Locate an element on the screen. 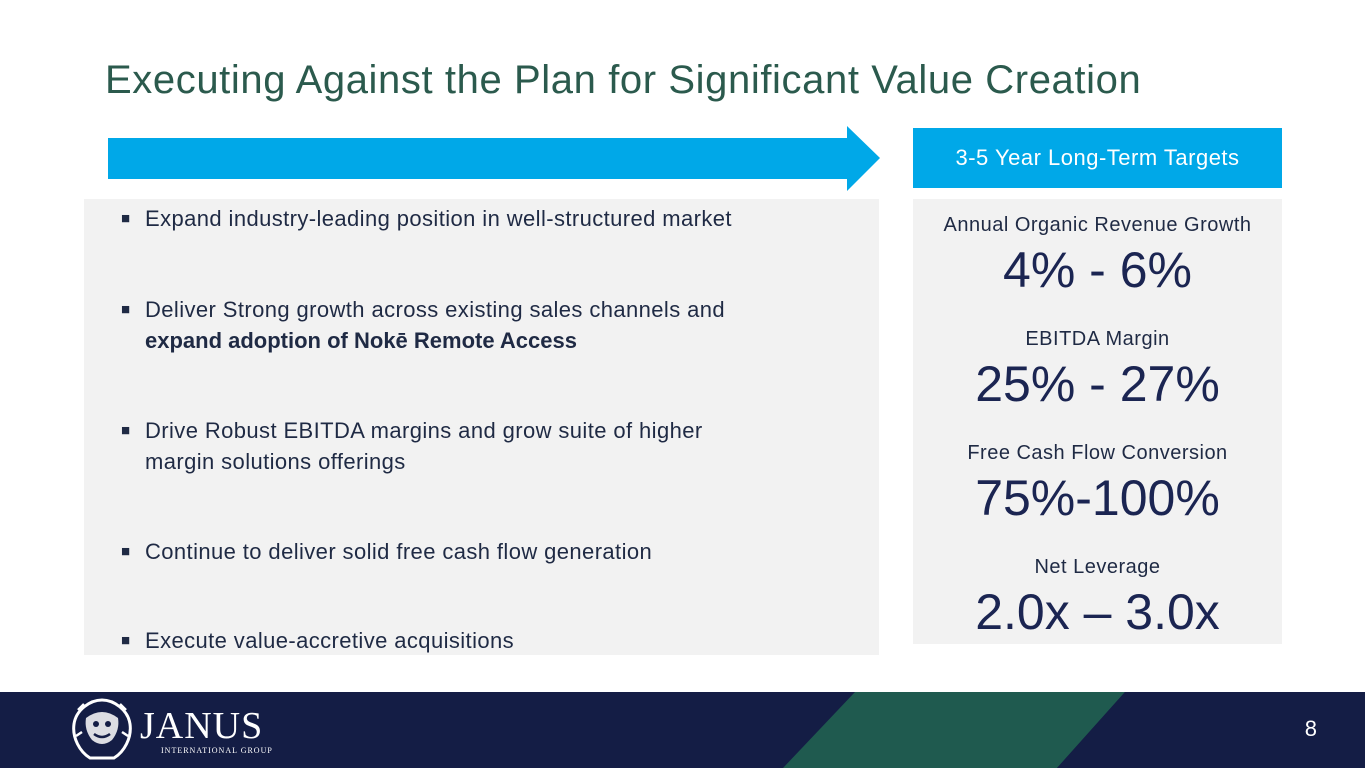  lion-crest-icon is located at coordinates (102, 729).